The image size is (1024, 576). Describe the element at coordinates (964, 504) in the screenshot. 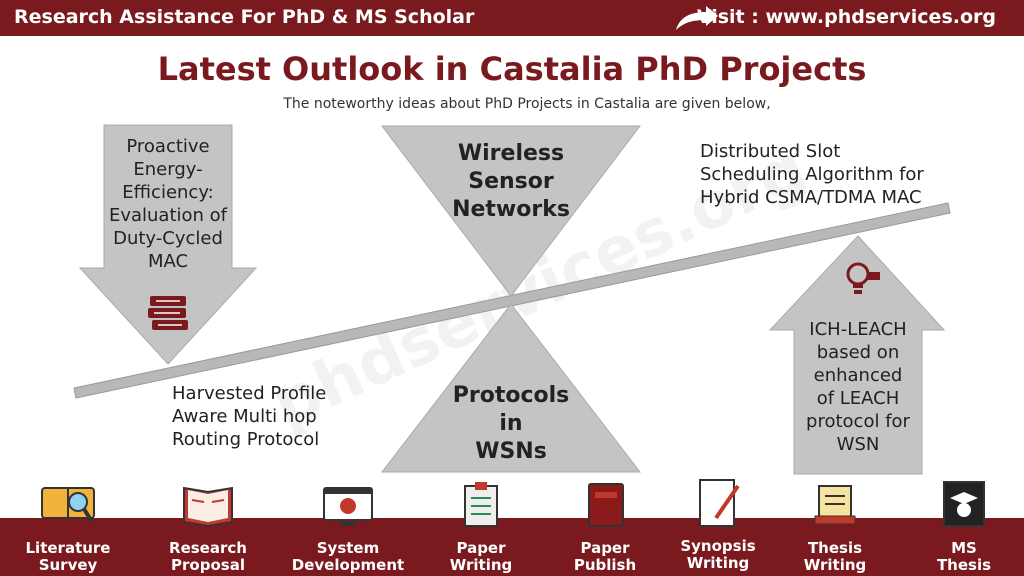

I see `graduate-icon` at that location.